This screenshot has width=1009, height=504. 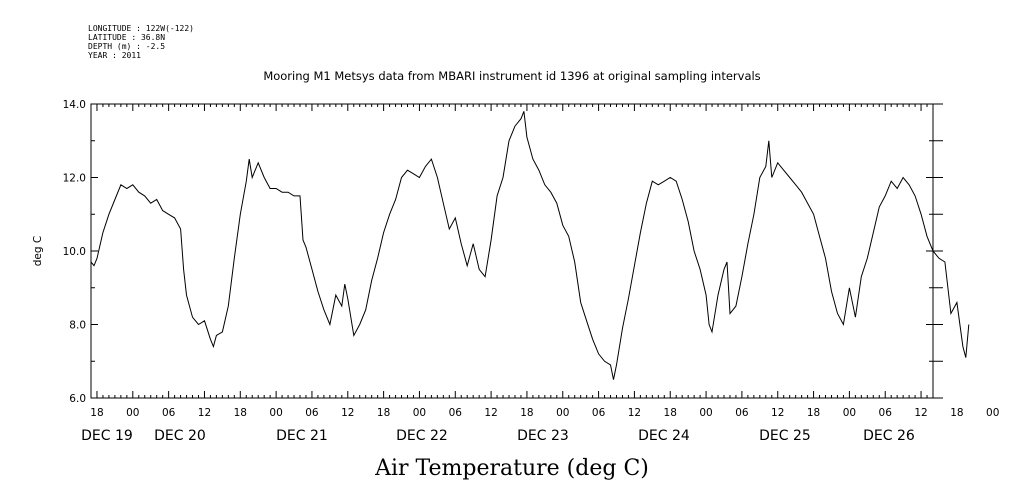 What do you see at coordinates (180, 436) in the screenshot?
I see `x-date-label: DEC 20` at bounding box center [180, 436].